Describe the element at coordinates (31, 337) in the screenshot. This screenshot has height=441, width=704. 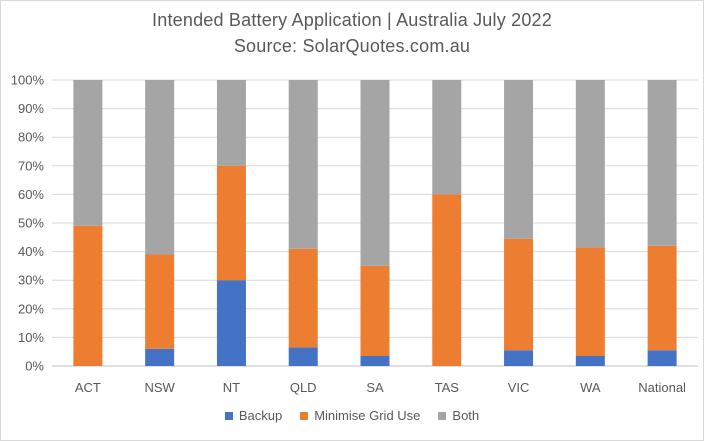
I see `y-tick-label: 10%` at that location.